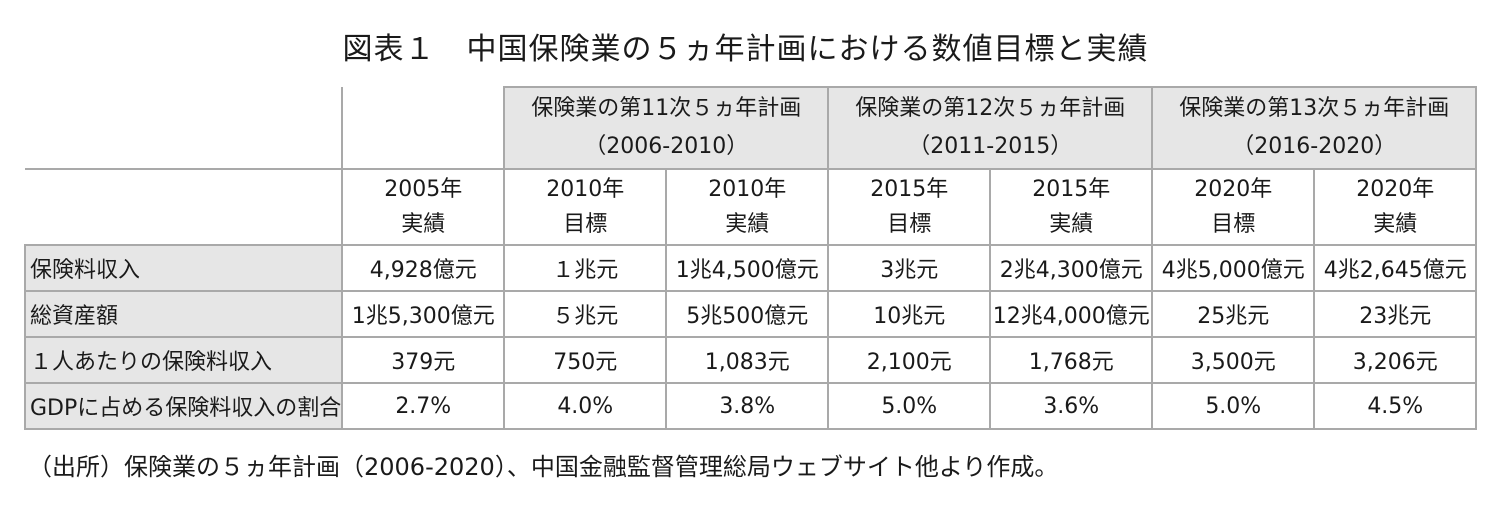 Image resolution: width=1491 pixels, height=512 pixels. Describe the element at coordinates (183, 406) in the screenshot. I see `row-label: GDPに占める保険料収入の割合` at that location.